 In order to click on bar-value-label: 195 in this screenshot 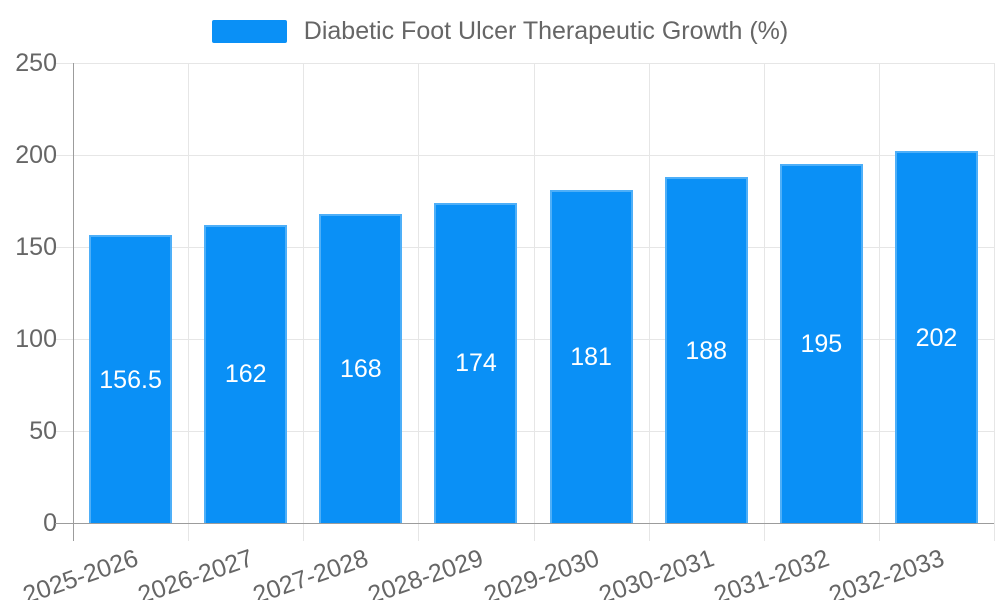, I will do `click(821, 344)`.